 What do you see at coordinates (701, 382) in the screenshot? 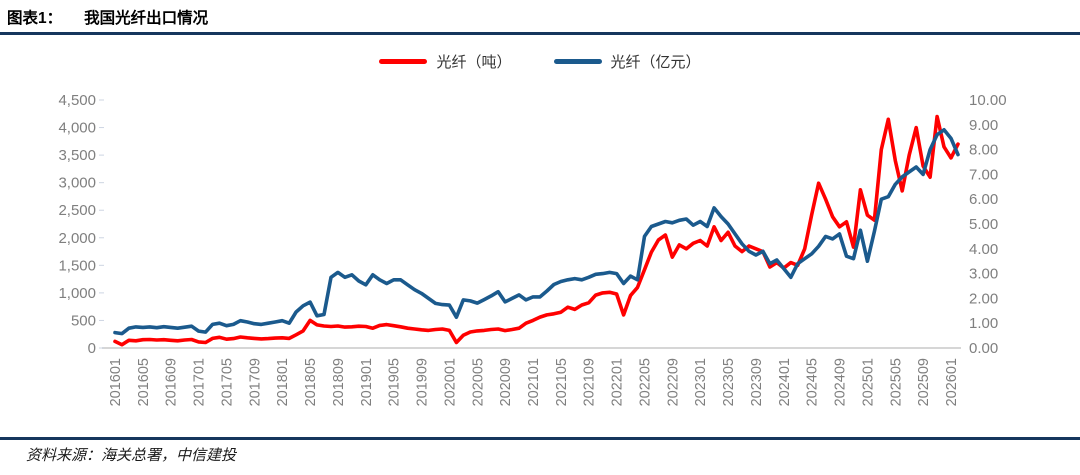
I see `x-axis-tick-label: 202301` at bounding box center [701, 382].